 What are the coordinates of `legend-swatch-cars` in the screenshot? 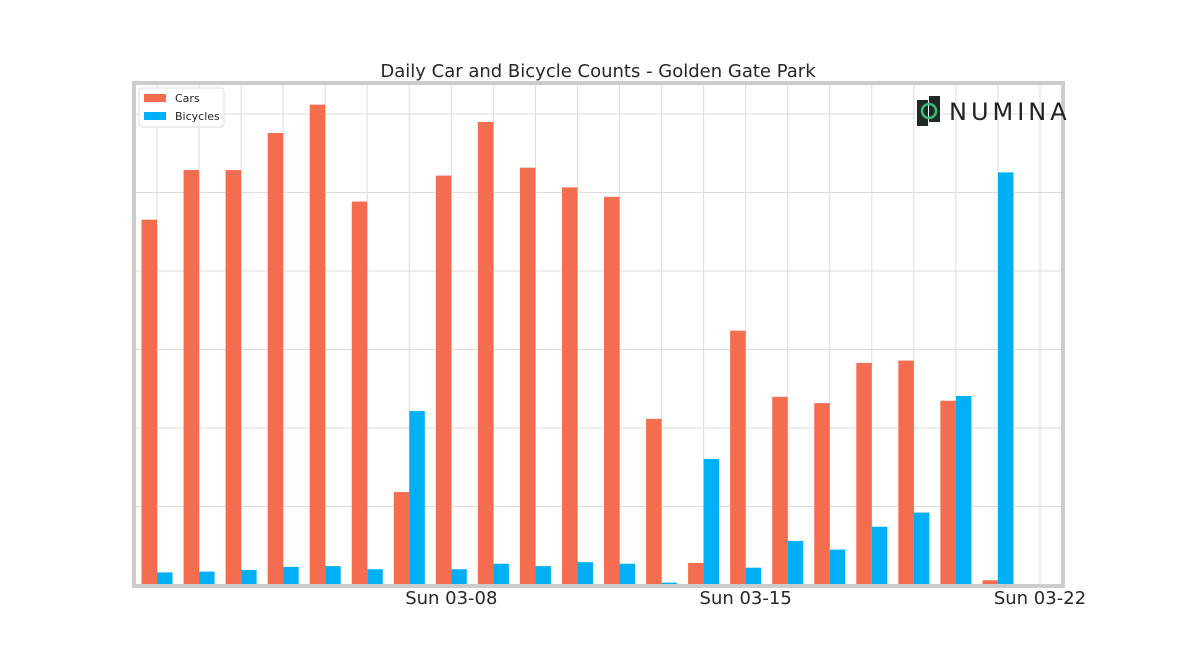 It's located at (155, 98).